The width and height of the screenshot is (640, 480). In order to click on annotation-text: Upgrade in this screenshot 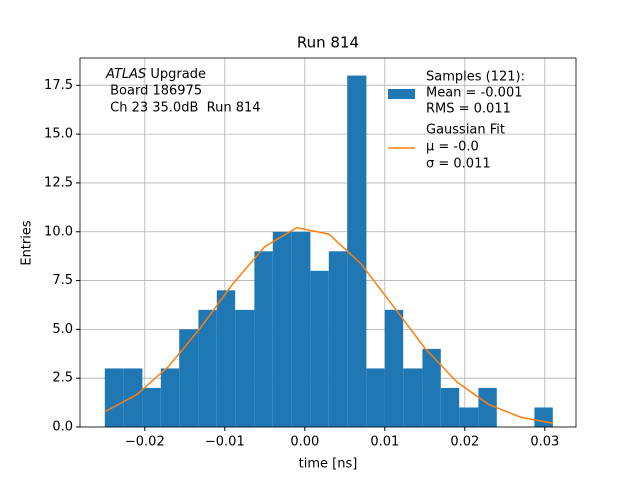, I will do `click(176, 74)`.